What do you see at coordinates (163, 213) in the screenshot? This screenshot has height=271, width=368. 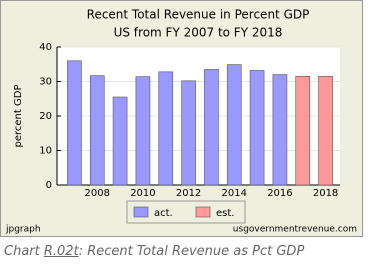 I see `legend-label: act.` at bounding box center [163, 213].